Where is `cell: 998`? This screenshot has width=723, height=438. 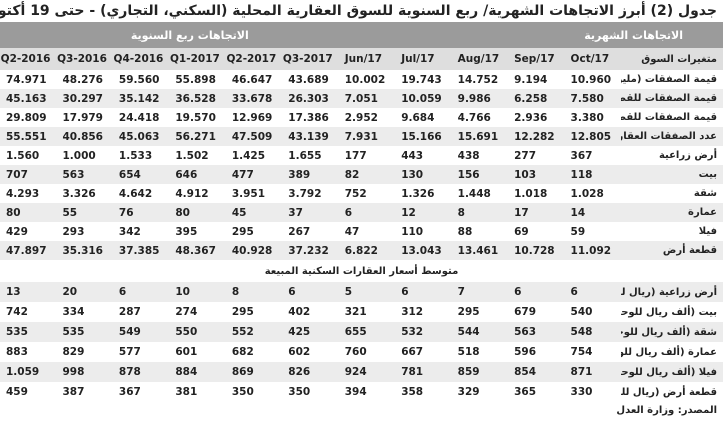
cell: 998 is located at coordinates (84, 372).